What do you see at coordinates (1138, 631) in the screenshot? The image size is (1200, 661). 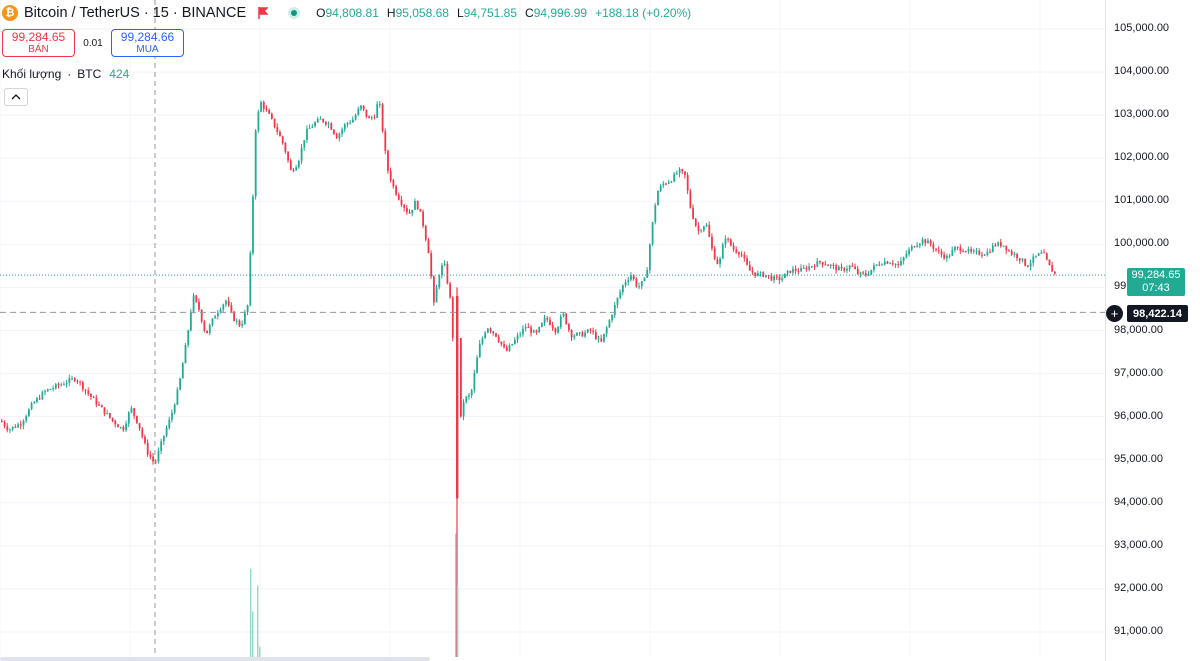 I see `price-axis-tick-label: 91,000.00` at bounding box center [1138, 631].